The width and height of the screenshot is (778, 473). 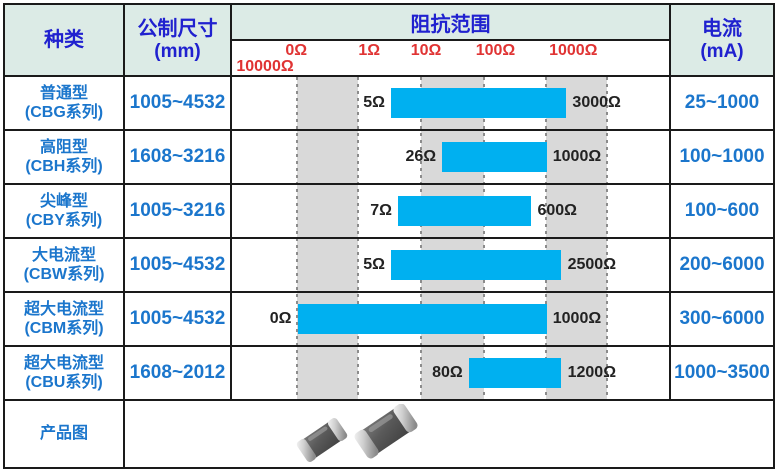 I want to click on type-cell-cbg: 普通型 (CBG系列), so click(x=65, y=104).